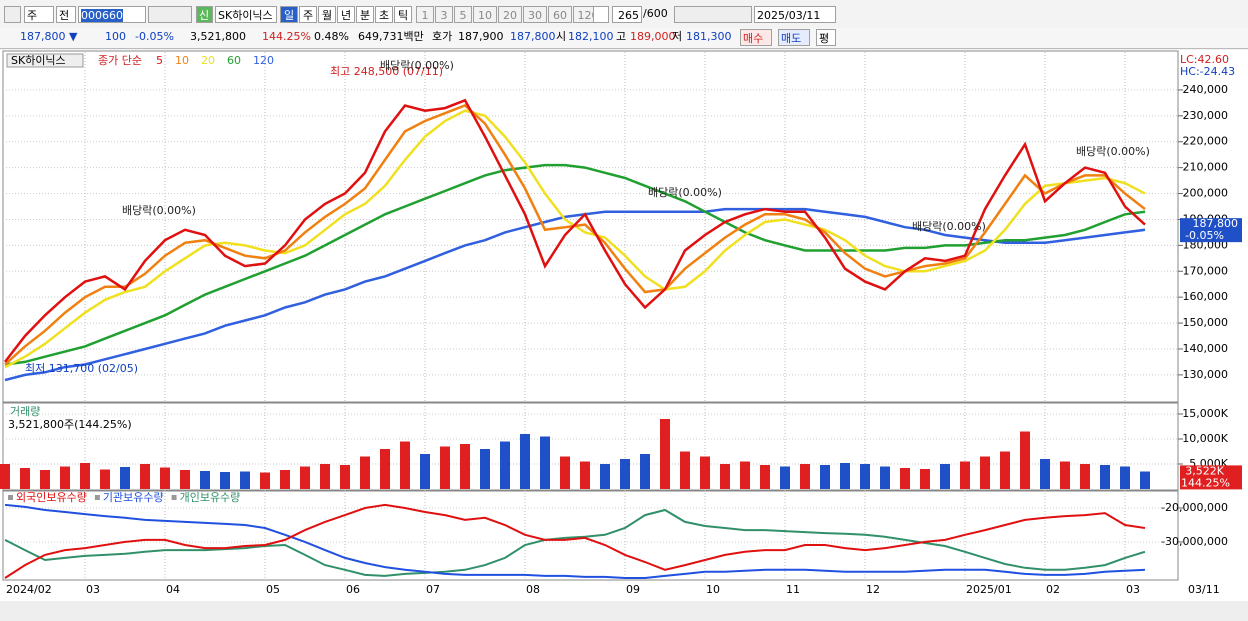  What do you see at coordinates (677, 36) in the screenshot?
I see `low-label: 저` at bounding box center [677, 36].